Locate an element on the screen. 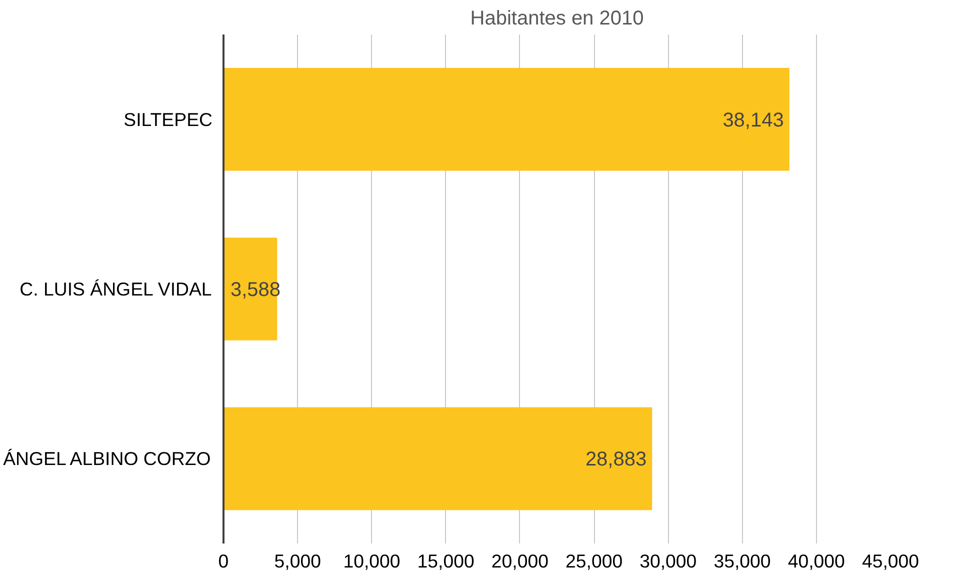 The height and width of the screenshot is (582, 964). x-tick-label: 40,000 is located at coordinates (816, 561).